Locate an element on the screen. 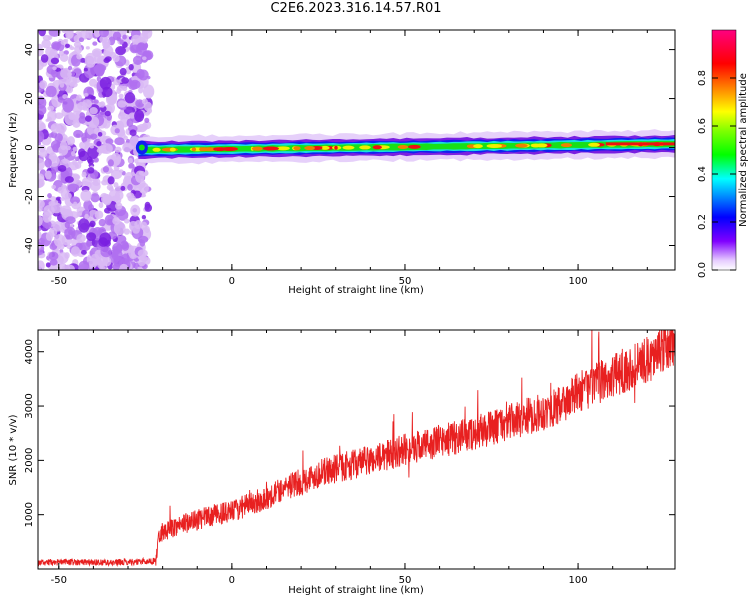  colorbar-label: Normalized spectral amplitude is located at coordinates (743, 150).